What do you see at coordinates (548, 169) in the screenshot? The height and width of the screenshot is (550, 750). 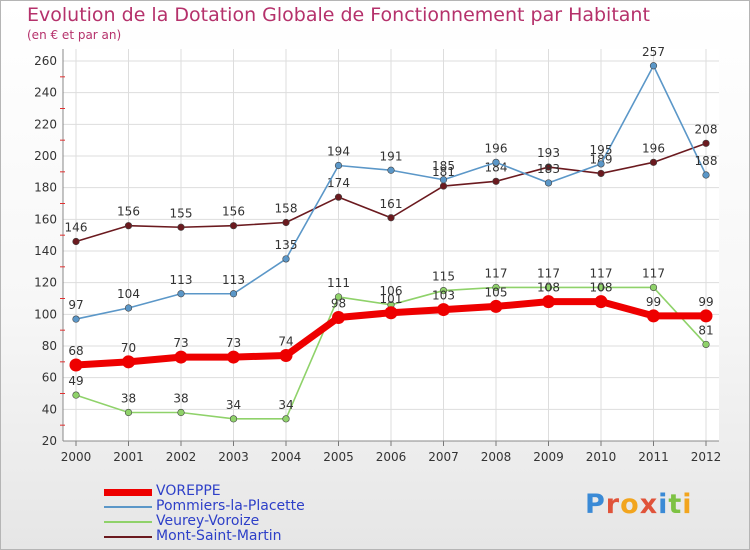 I see `data-label-pommiers-la-placette: 183` at bounding box center [548, 169].